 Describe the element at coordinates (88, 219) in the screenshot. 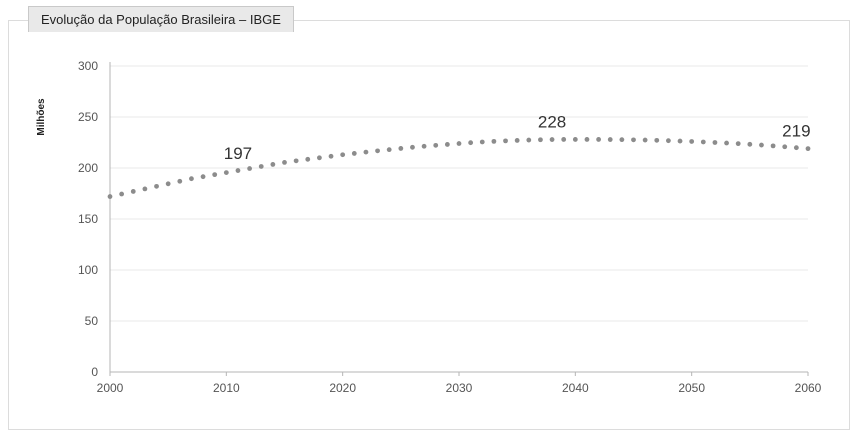

I see `y-tick-label: 150` at that location.